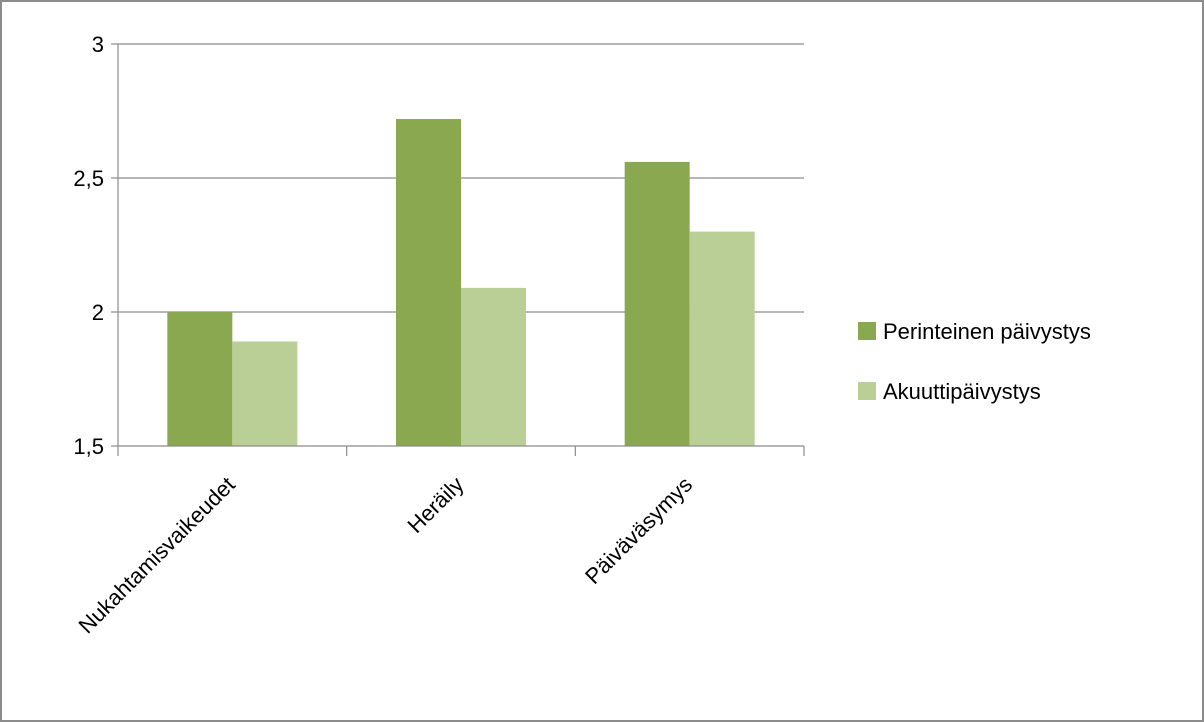 The width and height of the screenshot is (1204, 722). I want to click on y-tick-label: 2,5, so click(88, 178).